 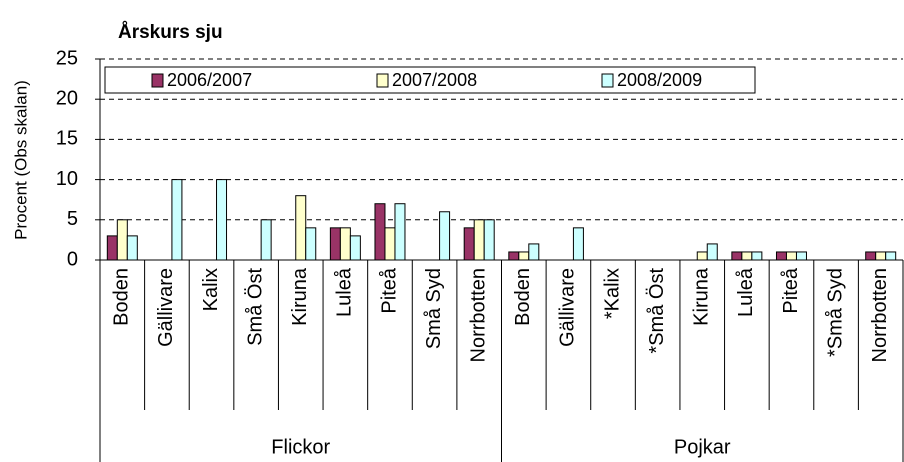 What do you see at coordinates (67, 179) in the screenshot?
I see `y-tick-label: 10` at bounding box center [67, 179].